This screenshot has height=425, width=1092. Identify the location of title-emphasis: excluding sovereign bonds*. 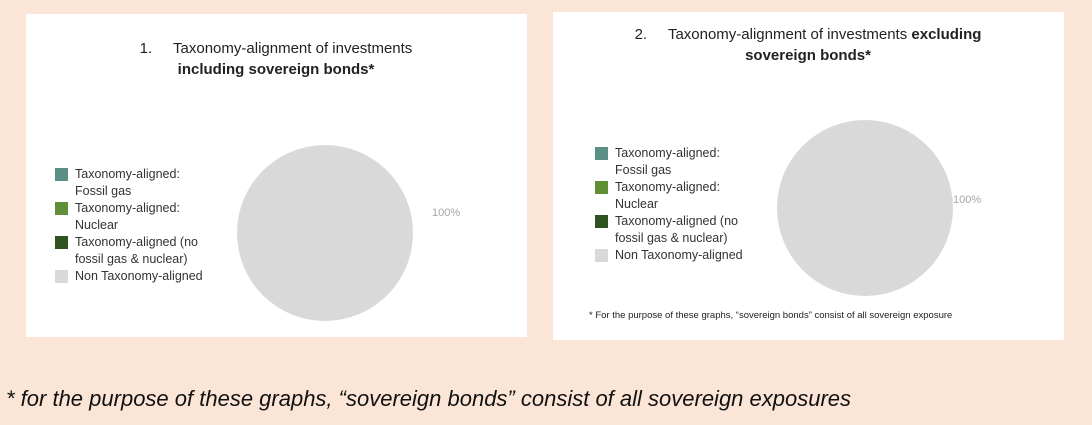
(863, 45).